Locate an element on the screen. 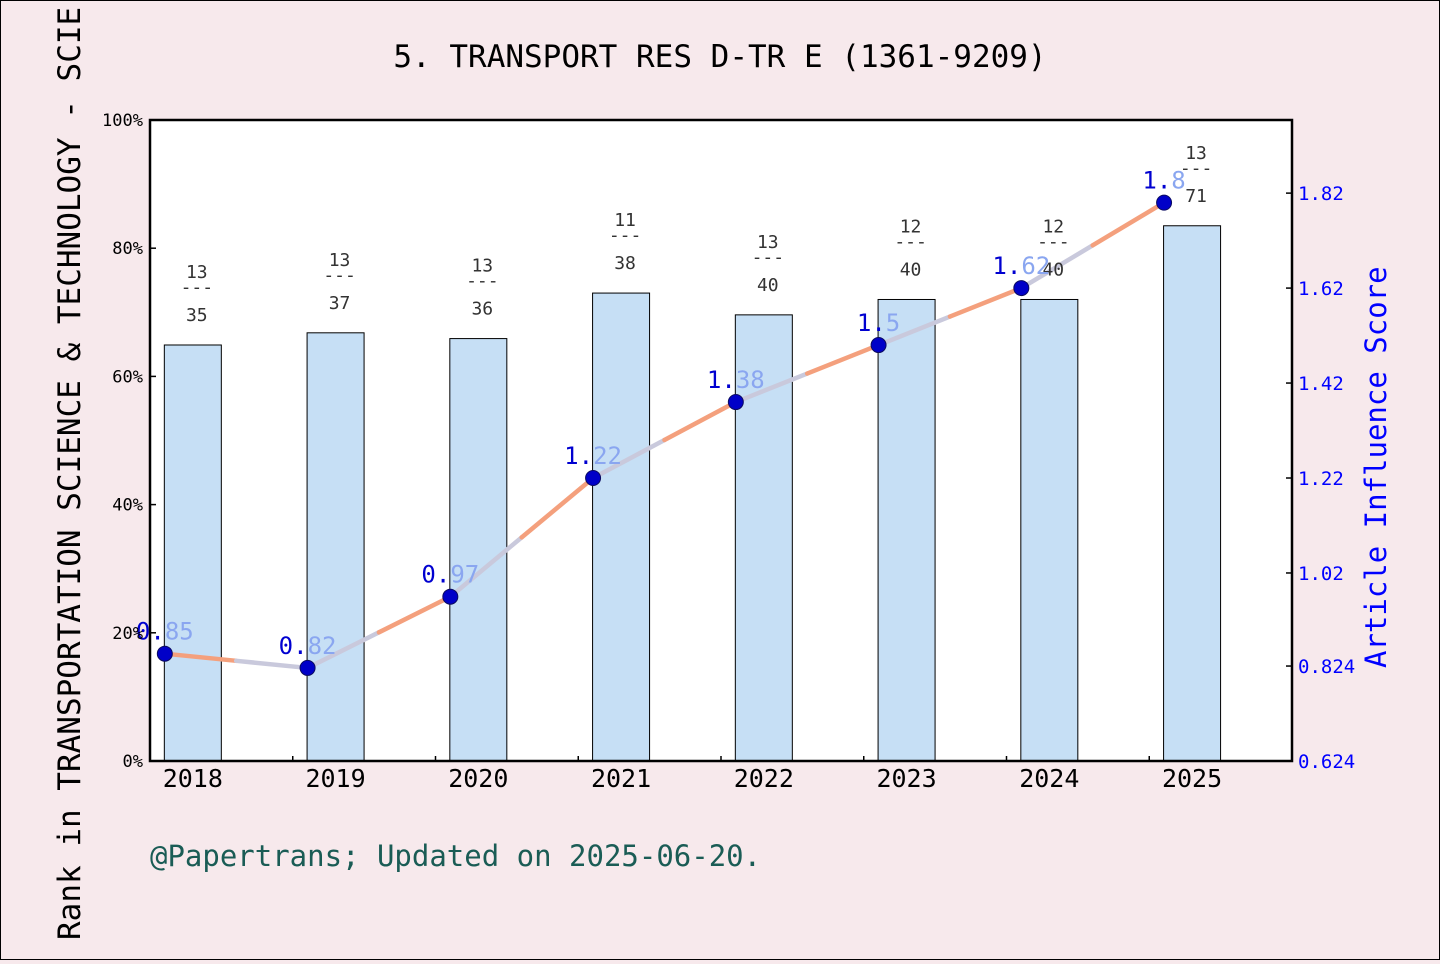  right-axis: 0.624 0.824 1.02 1.22 1.42 1.62 1.82 is located at coordinates (1320, 478).